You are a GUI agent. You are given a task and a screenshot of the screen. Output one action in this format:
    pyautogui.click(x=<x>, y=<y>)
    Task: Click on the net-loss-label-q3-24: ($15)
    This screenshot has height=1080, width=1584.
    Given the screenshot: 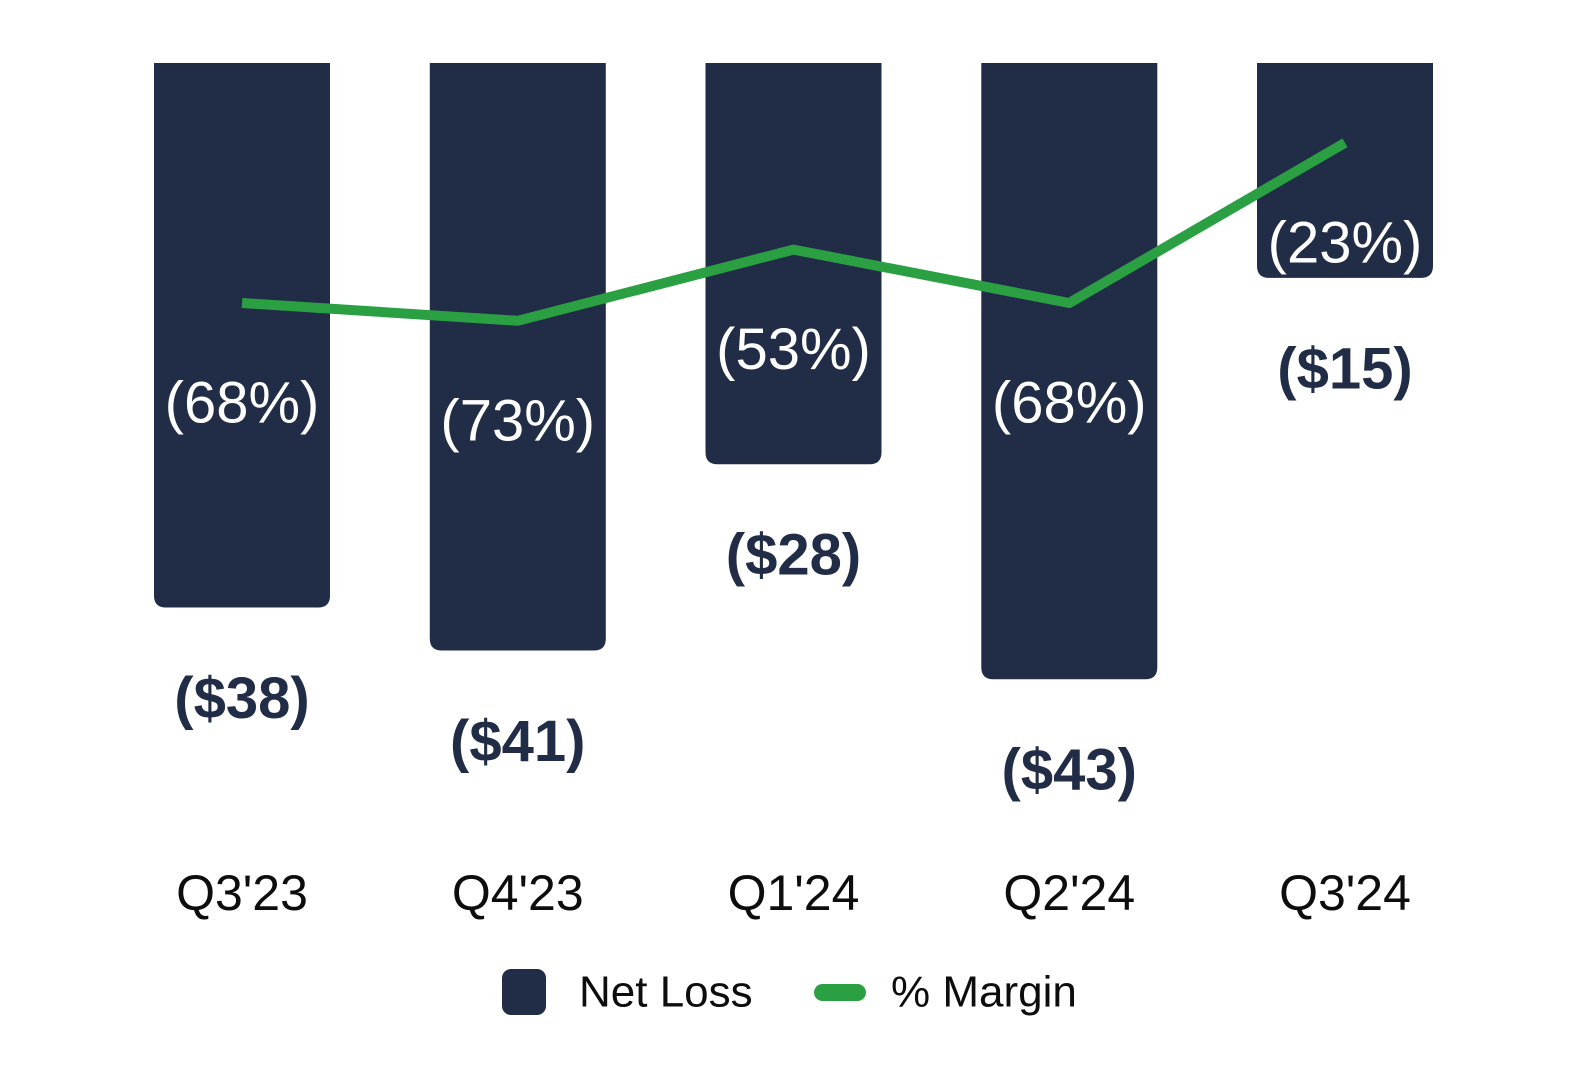 What is the action you would take?
    pyautogui.click(x=1344, y=368)
    